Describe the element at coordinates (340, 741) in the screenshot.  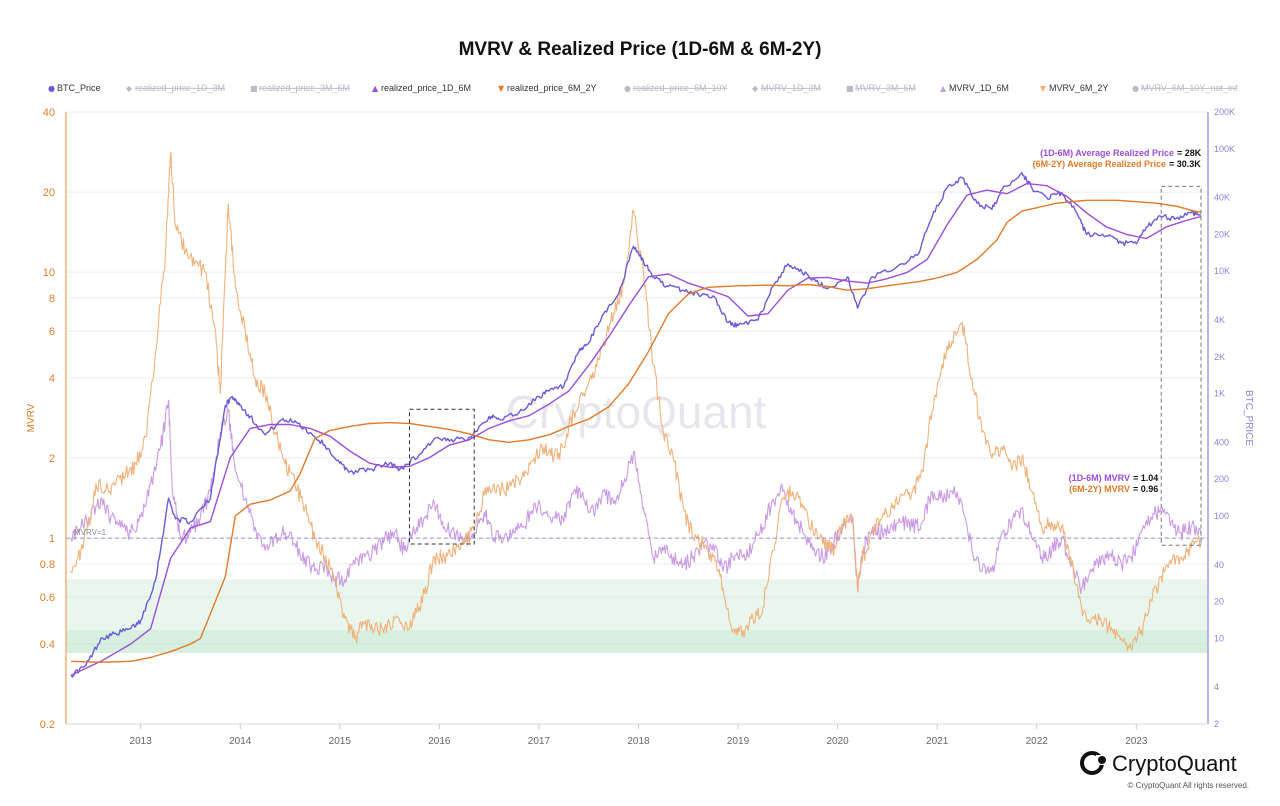
I see `x-tick-label: 2015` at that location.